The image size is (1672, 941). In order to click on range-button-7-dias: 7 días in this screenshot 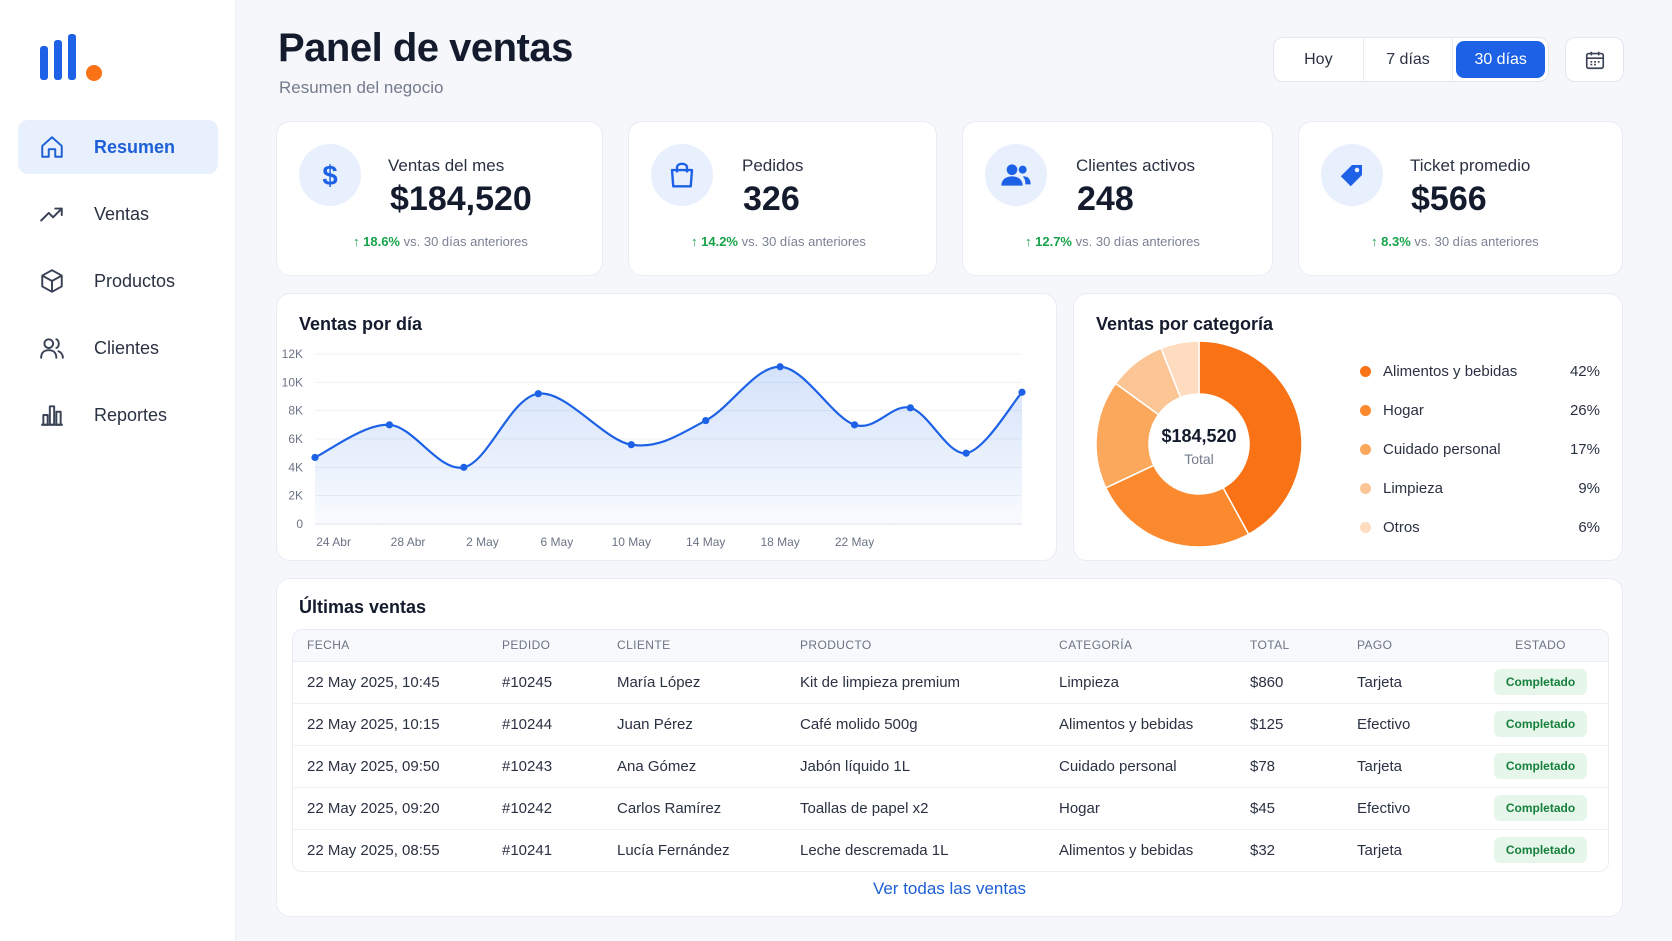, I will do `click(1409, 59)`.